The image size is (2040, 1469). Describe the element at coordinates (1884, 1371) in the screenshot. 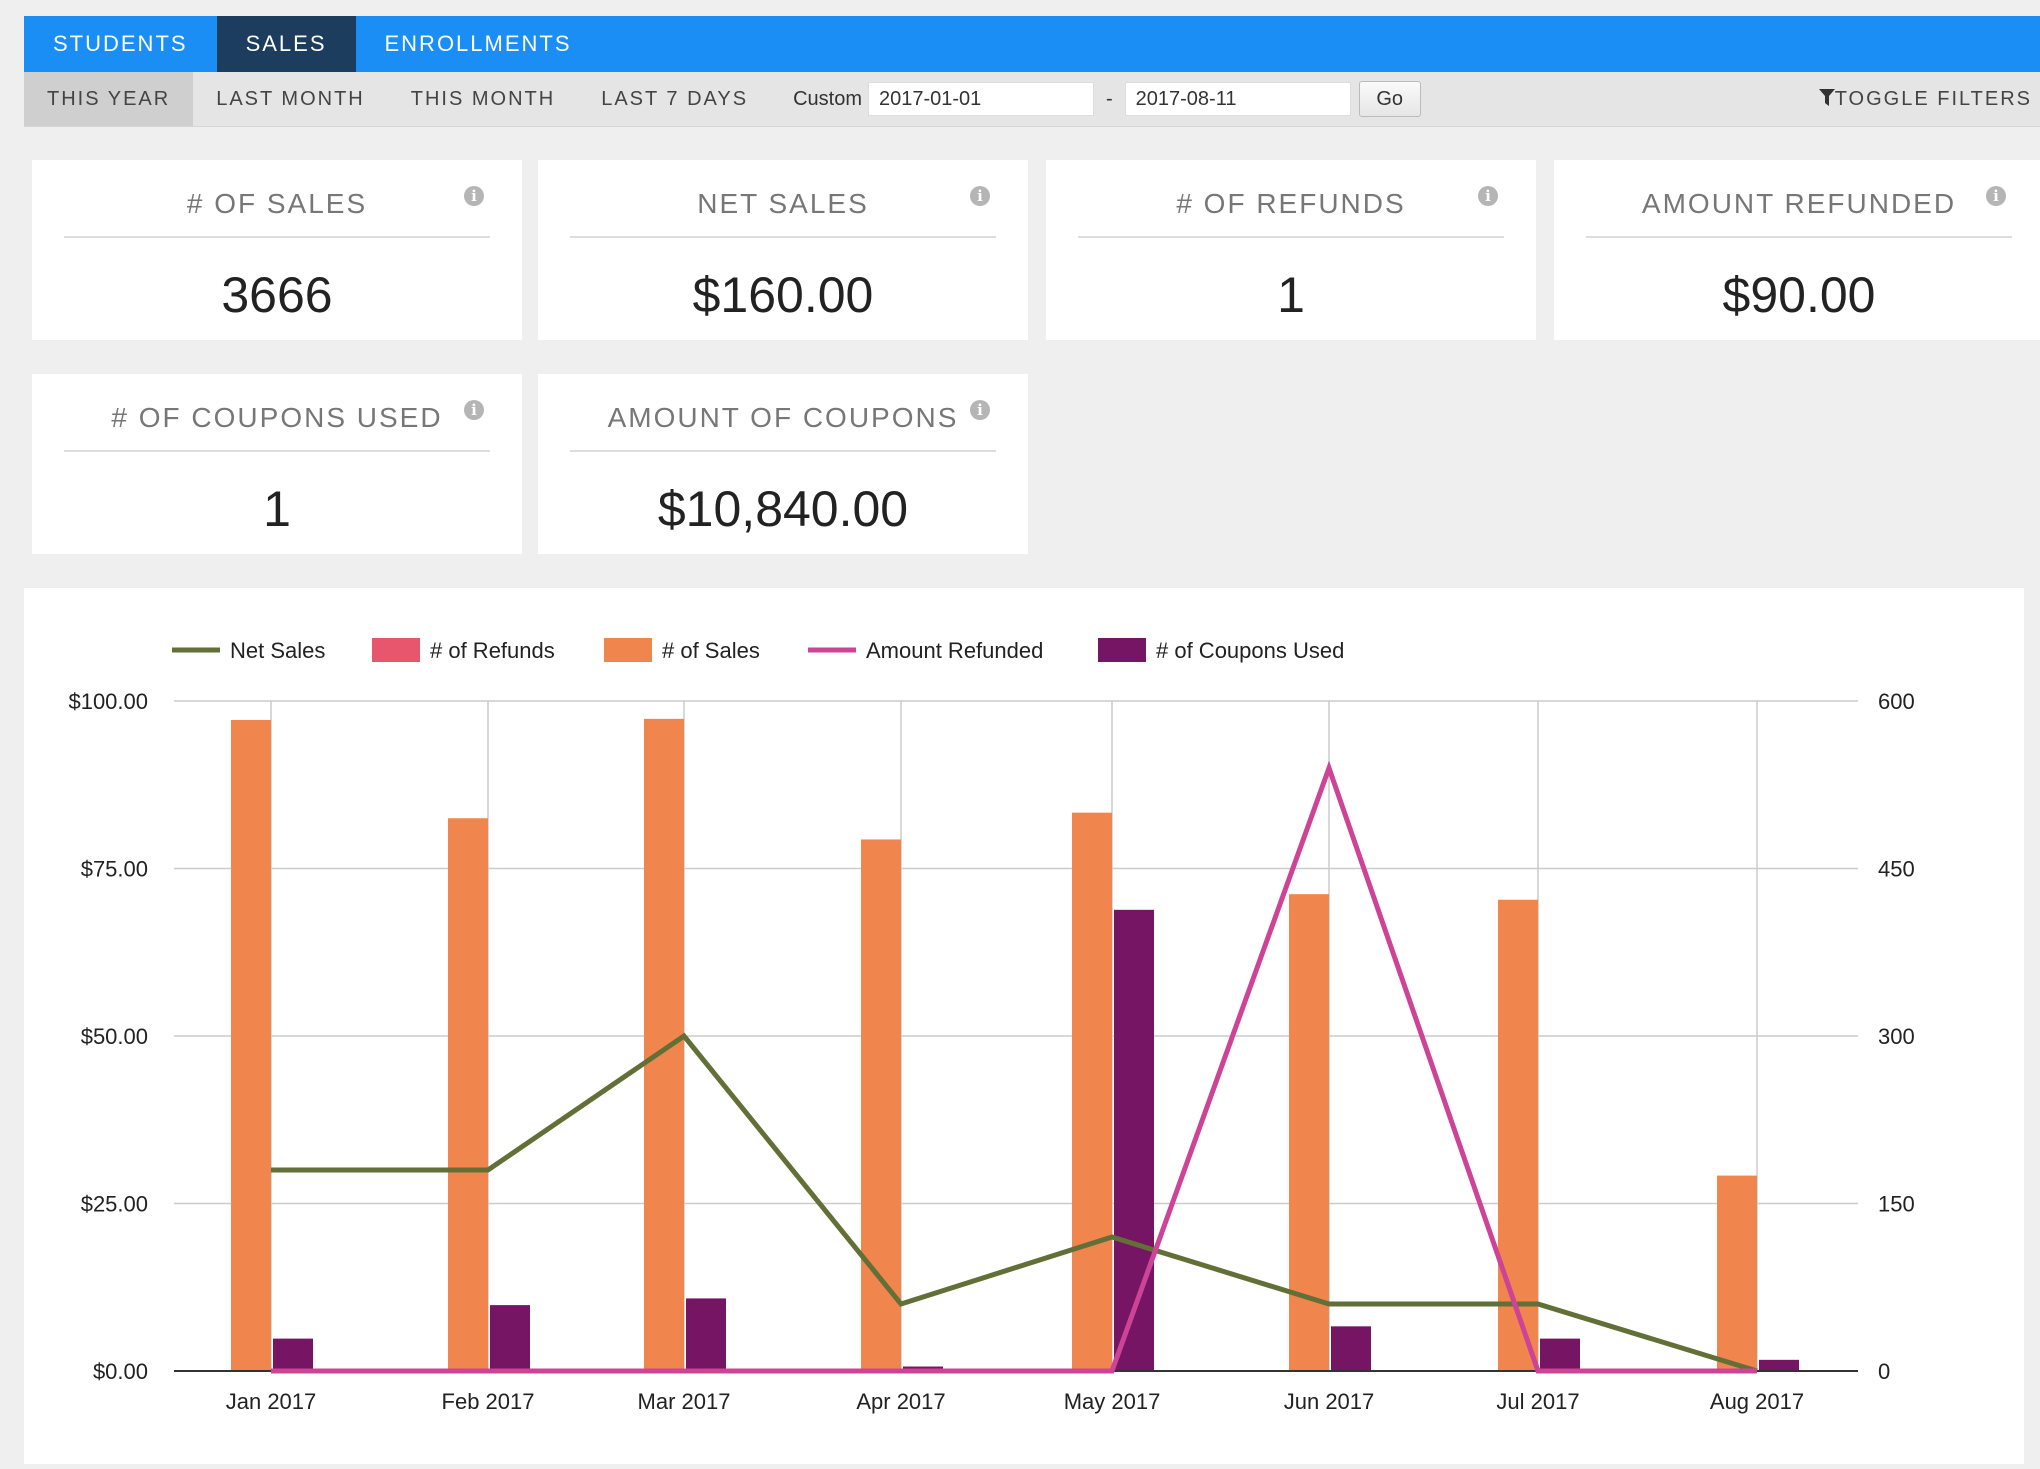

I see `right-axis-tick-label: 0` at that location.